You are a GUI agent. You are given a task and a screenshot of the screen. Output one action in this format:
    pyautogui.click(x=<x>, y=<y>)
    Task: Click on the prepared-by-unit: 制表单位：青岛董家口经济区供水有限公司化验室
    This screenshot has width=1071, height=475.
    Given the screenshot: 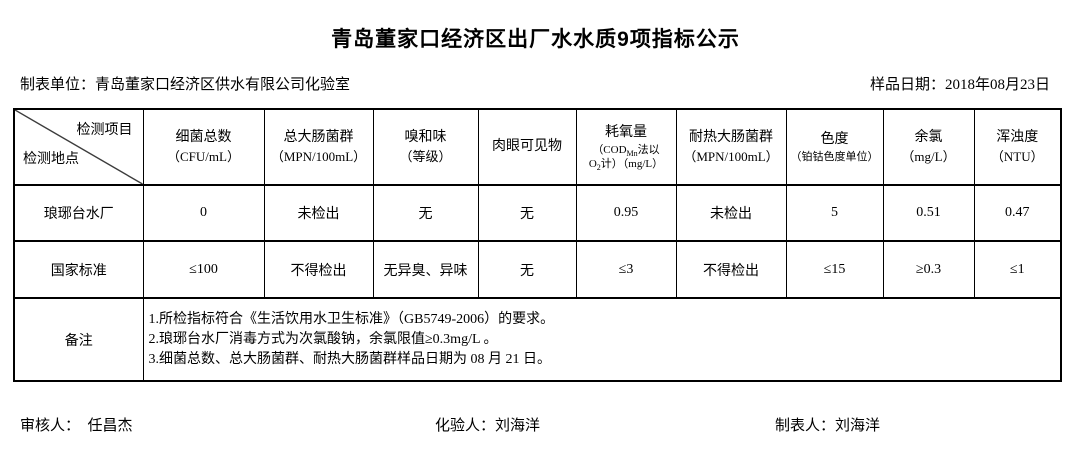 What is the action you would take?
    pyautogui.click(x=185, y=85)
    